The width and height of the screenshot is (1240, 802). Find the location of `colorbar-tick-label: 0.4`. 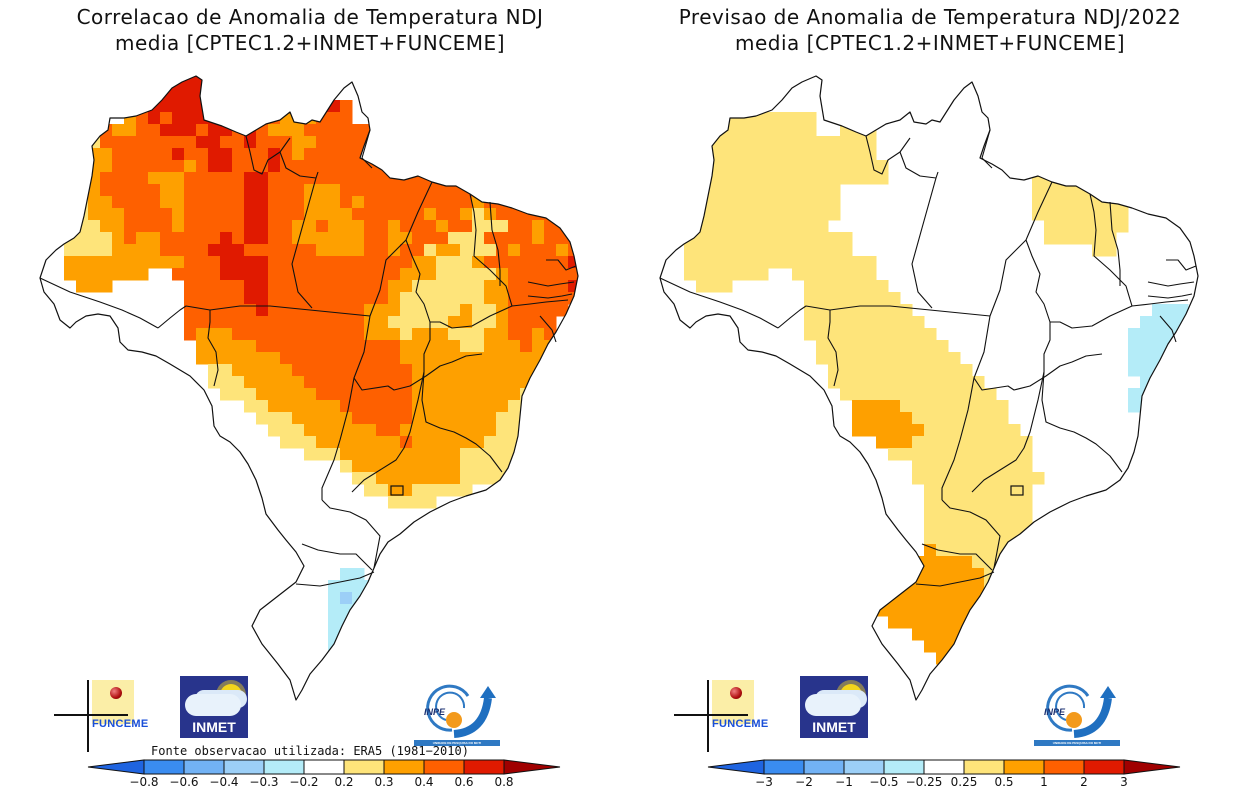

colorbar-tick-label: 0.4 is located at coordinates (423, 782).